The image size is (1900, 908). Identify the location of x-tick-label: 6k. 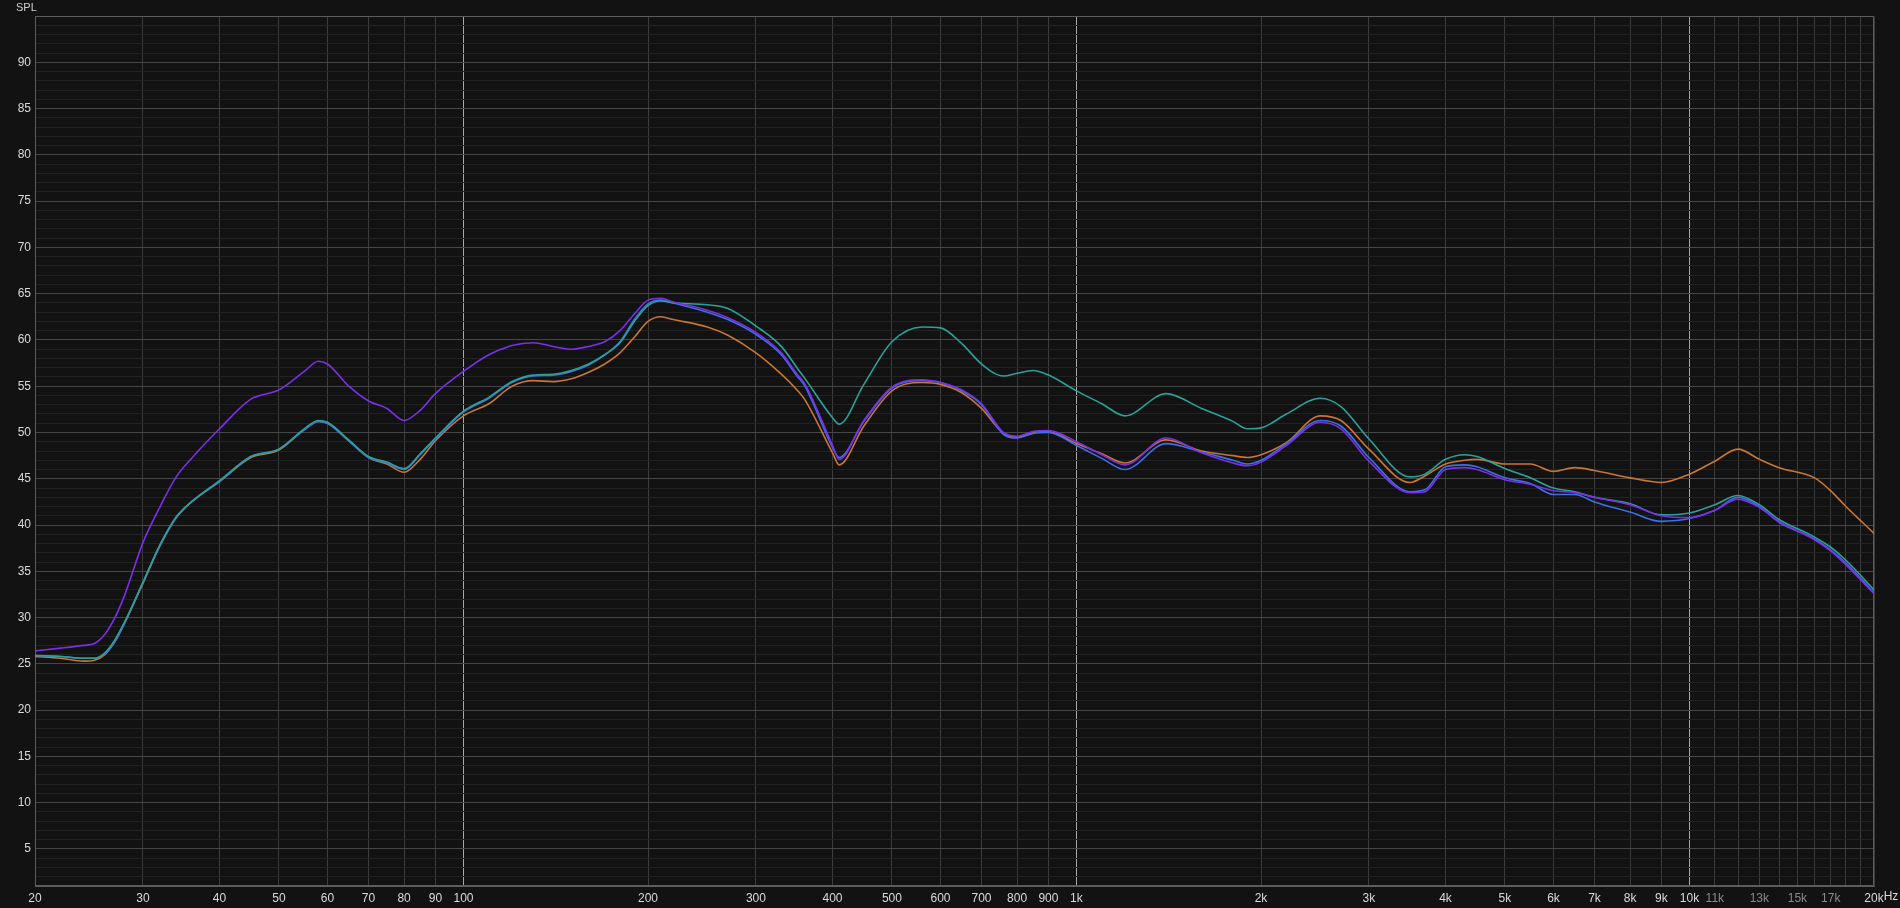
(1554, 897).